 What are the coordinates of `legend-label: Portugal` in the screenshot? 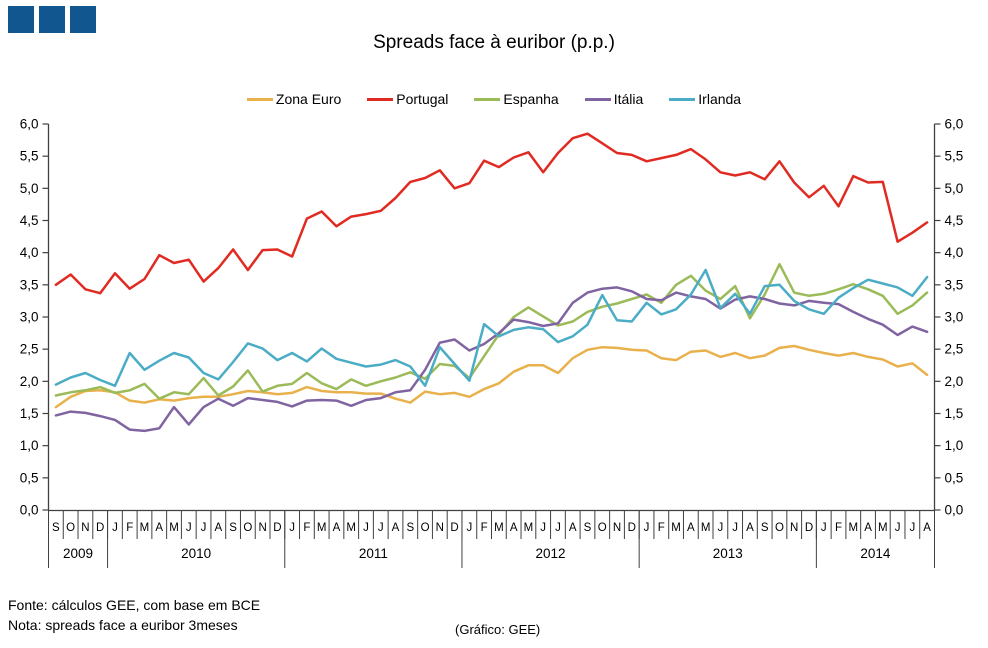 It's located at (422, 99).